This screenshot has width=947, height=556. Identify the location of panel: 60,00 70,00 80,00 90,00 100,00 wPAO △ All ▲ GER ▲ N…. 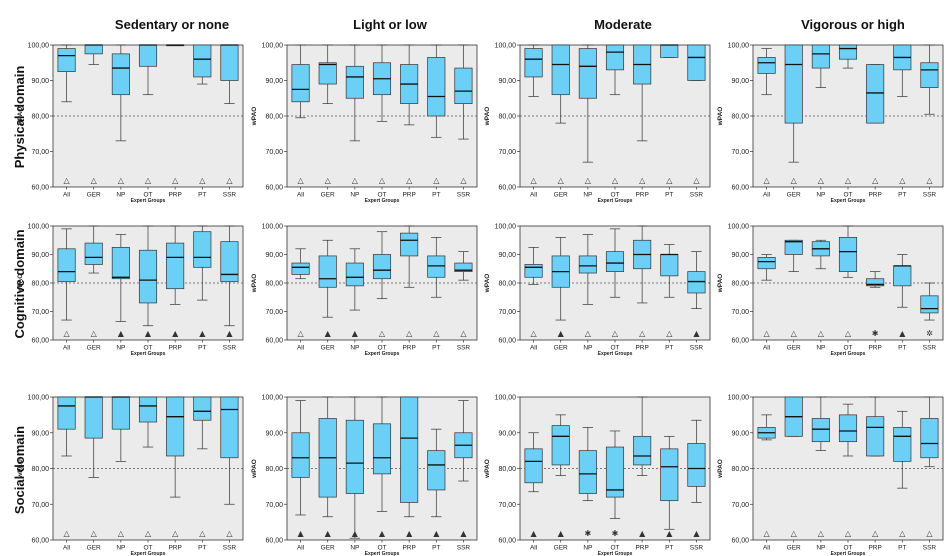
(364, 290).